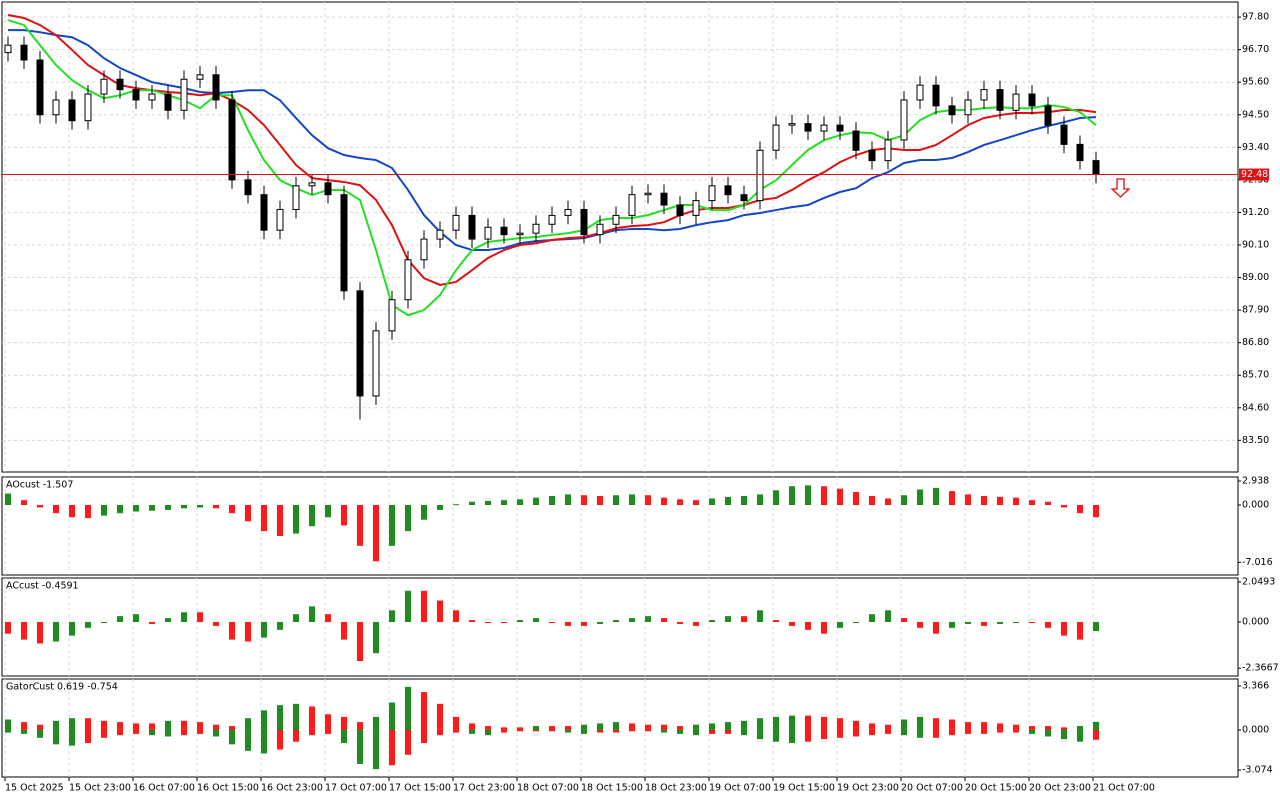 The image size is (1280, 800). What do you see at coordinates (548, 788) in the screenshot?
I see `x-tick-label: 18 Oct 07:00` at bounding box center [548, 788].